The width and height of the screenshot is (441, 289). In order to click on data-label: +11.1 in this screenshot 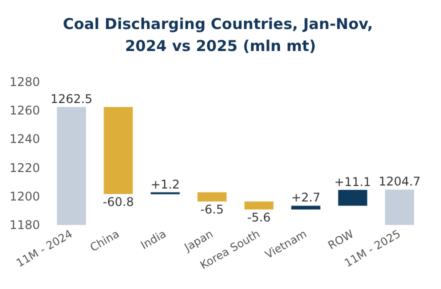, I will do `click(353, 181)`.